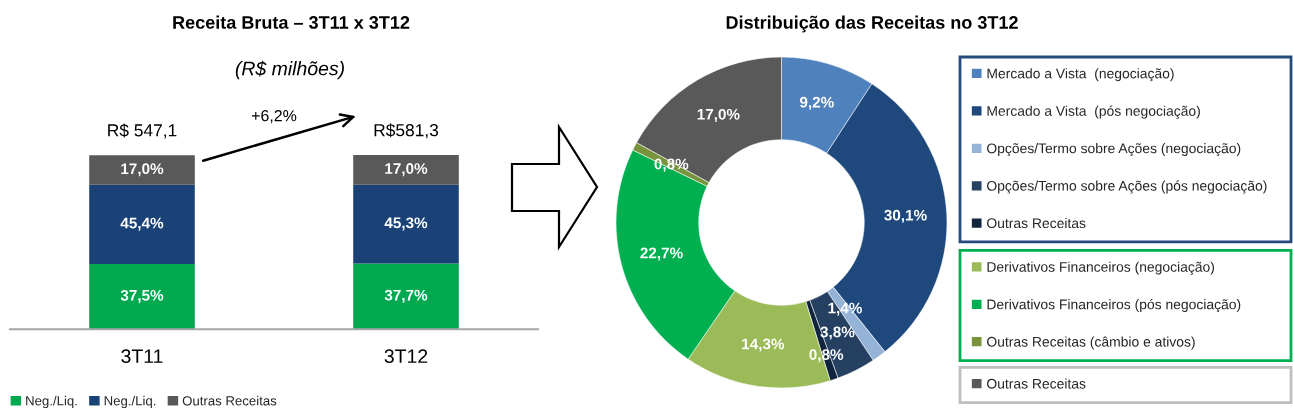  Describe the element at coordinates (1080, 75) in the screenshot. I see `legend-label: Mercado a Vista (negociação)` at that location.